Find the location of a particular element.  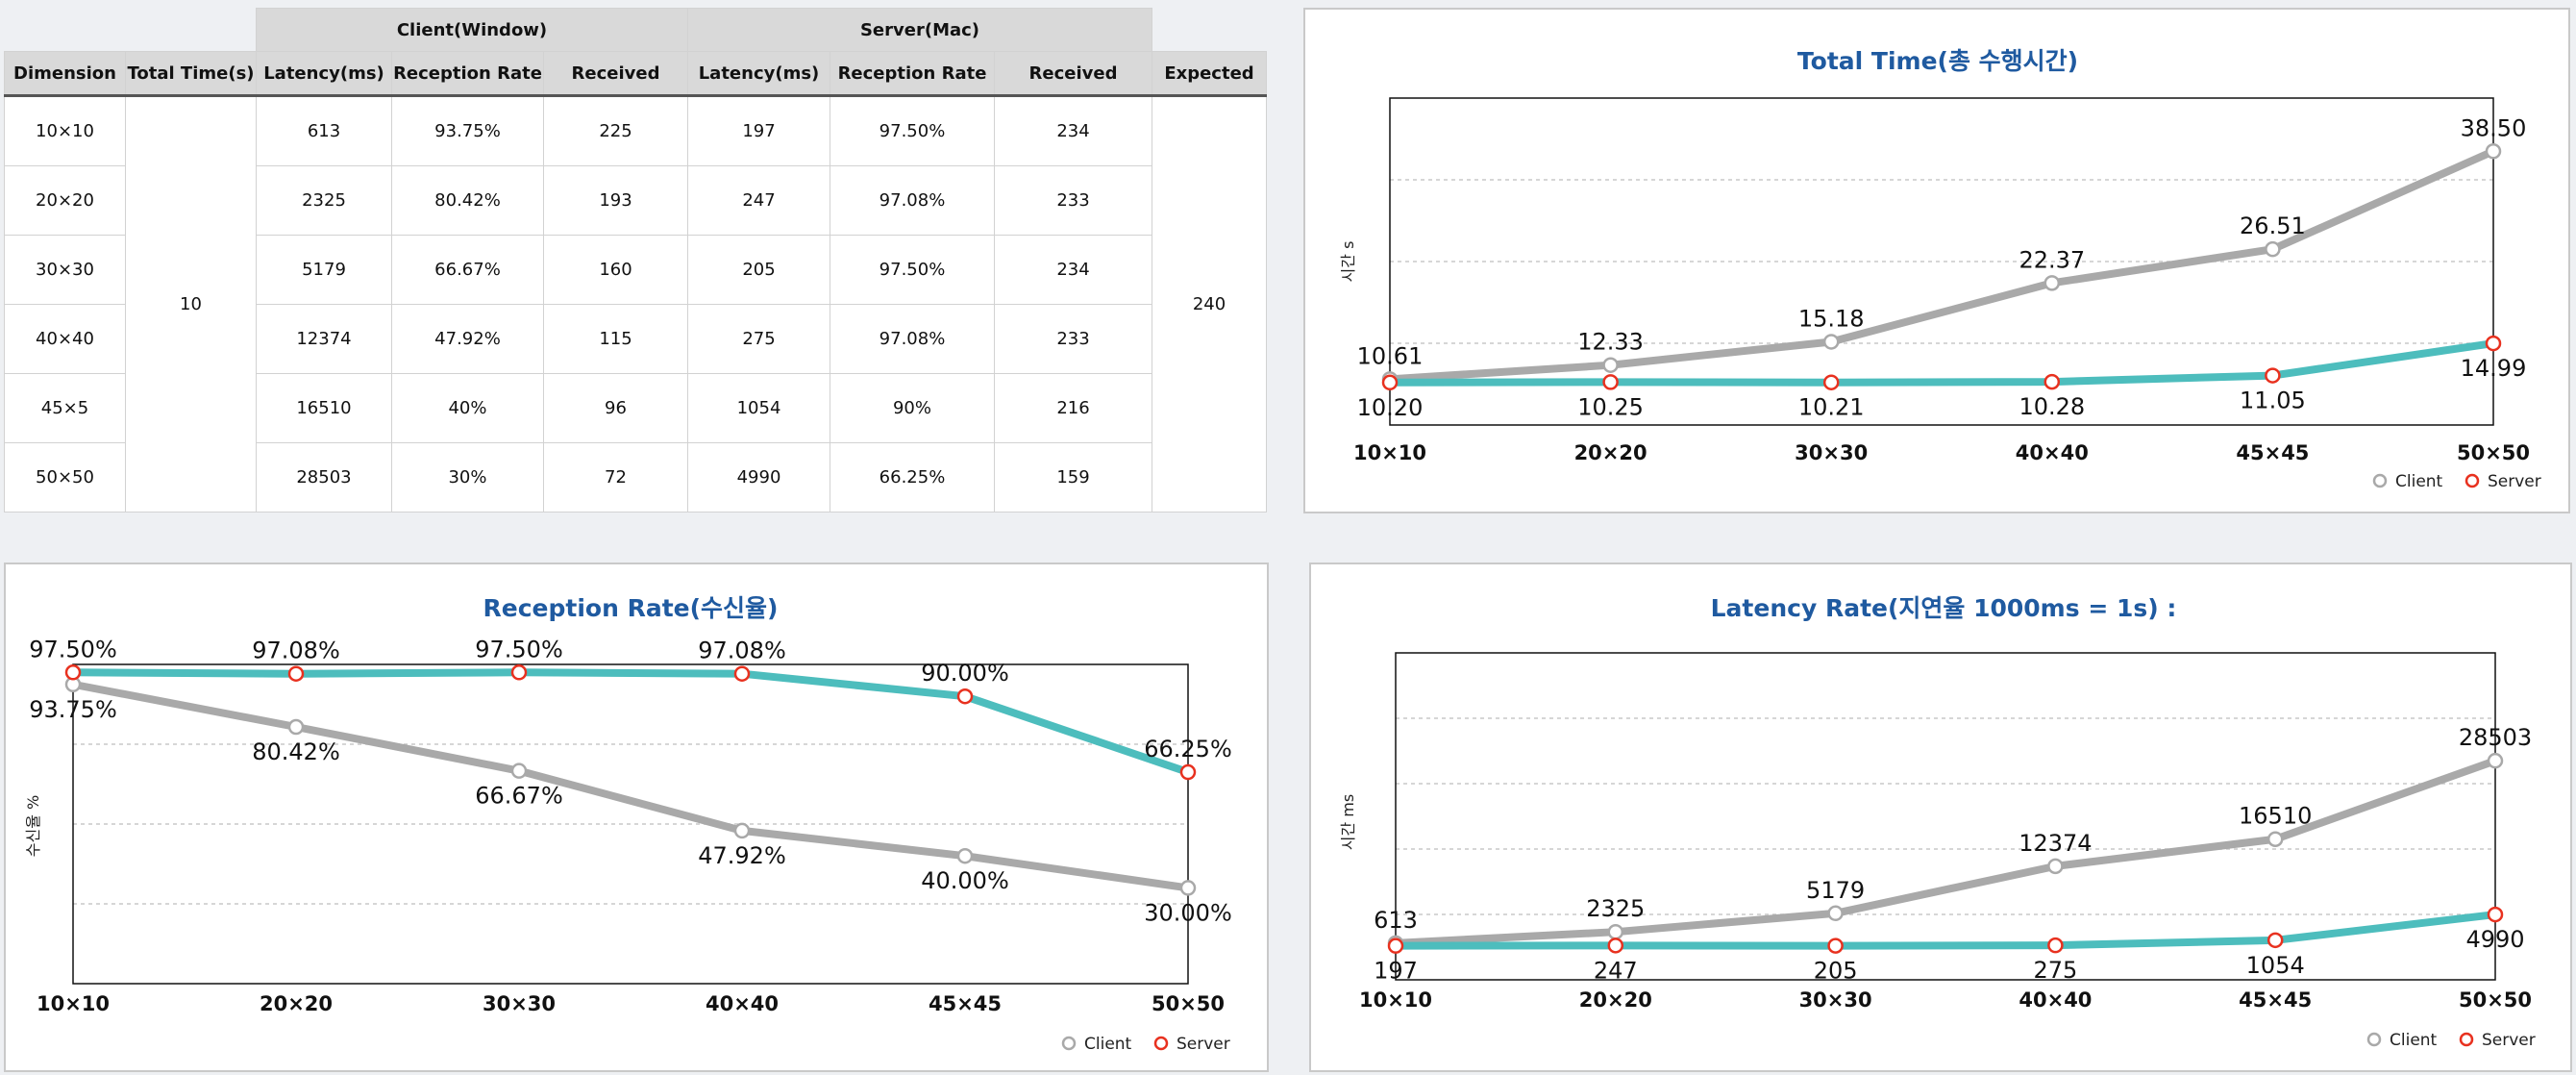

legend-label-server: Server is located at coordinates (2514, 481).